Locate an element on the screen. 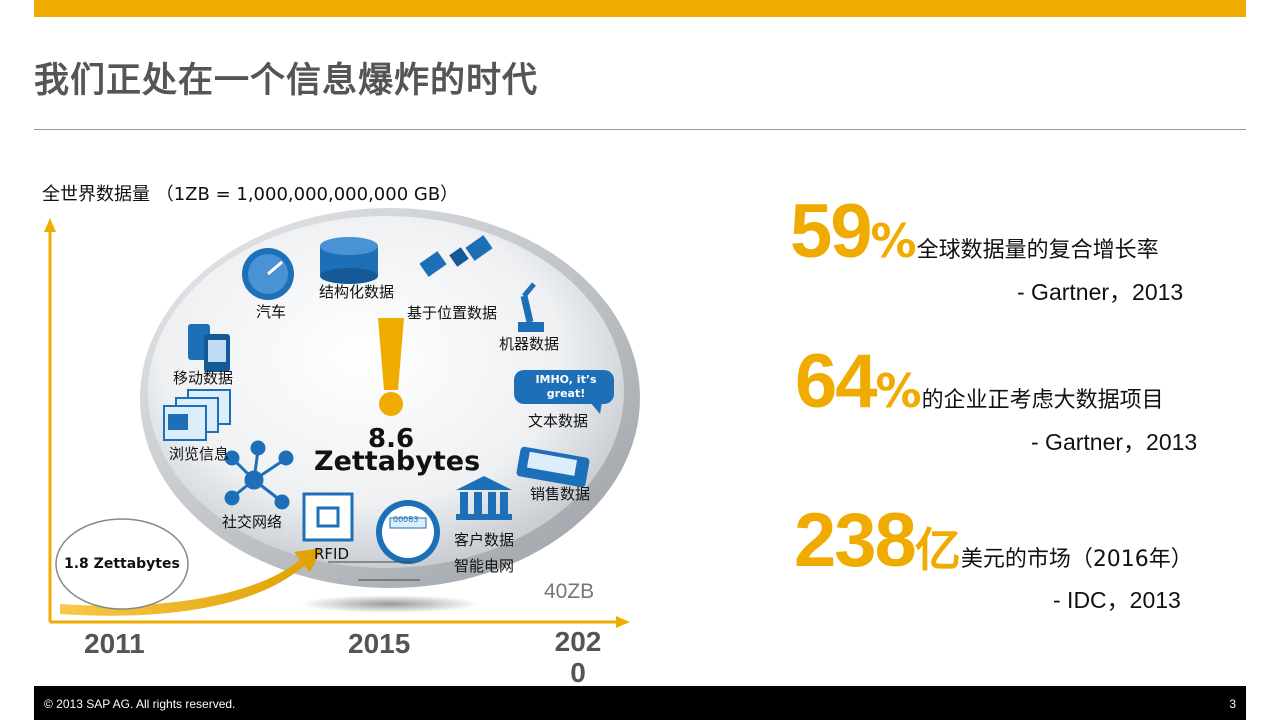 The height and width of the screenshot is (720, 1280). stat-big-data-projects: 64%的企业正考虑大数据项目 is located at coordinates (979, 381).